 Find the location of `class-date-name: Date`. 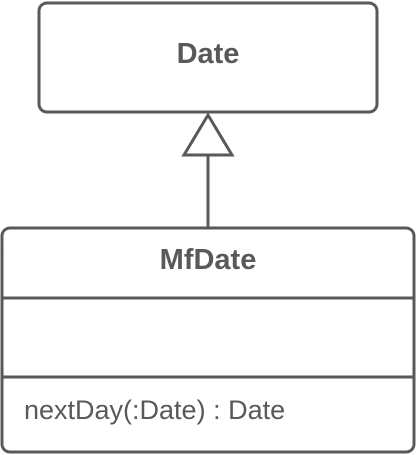

class-date-name: Date is located at coordinates (208, 54).